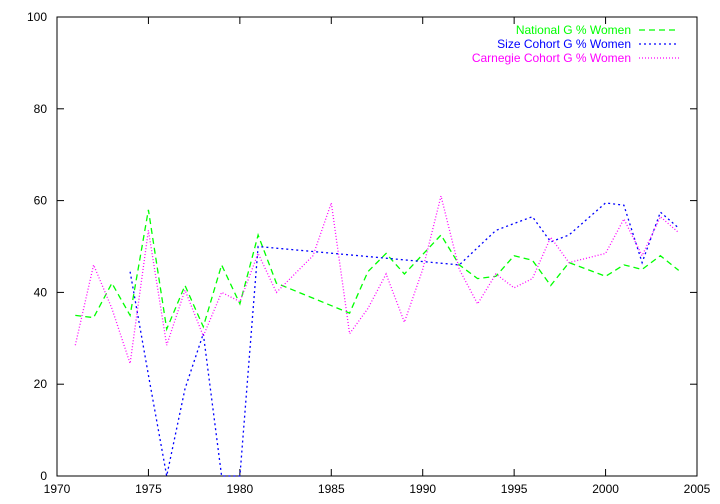 The height and width of the screenshot is (504, 720). I want to click on legend-label-2: Size Cohort G % Women, so click(564, 44).